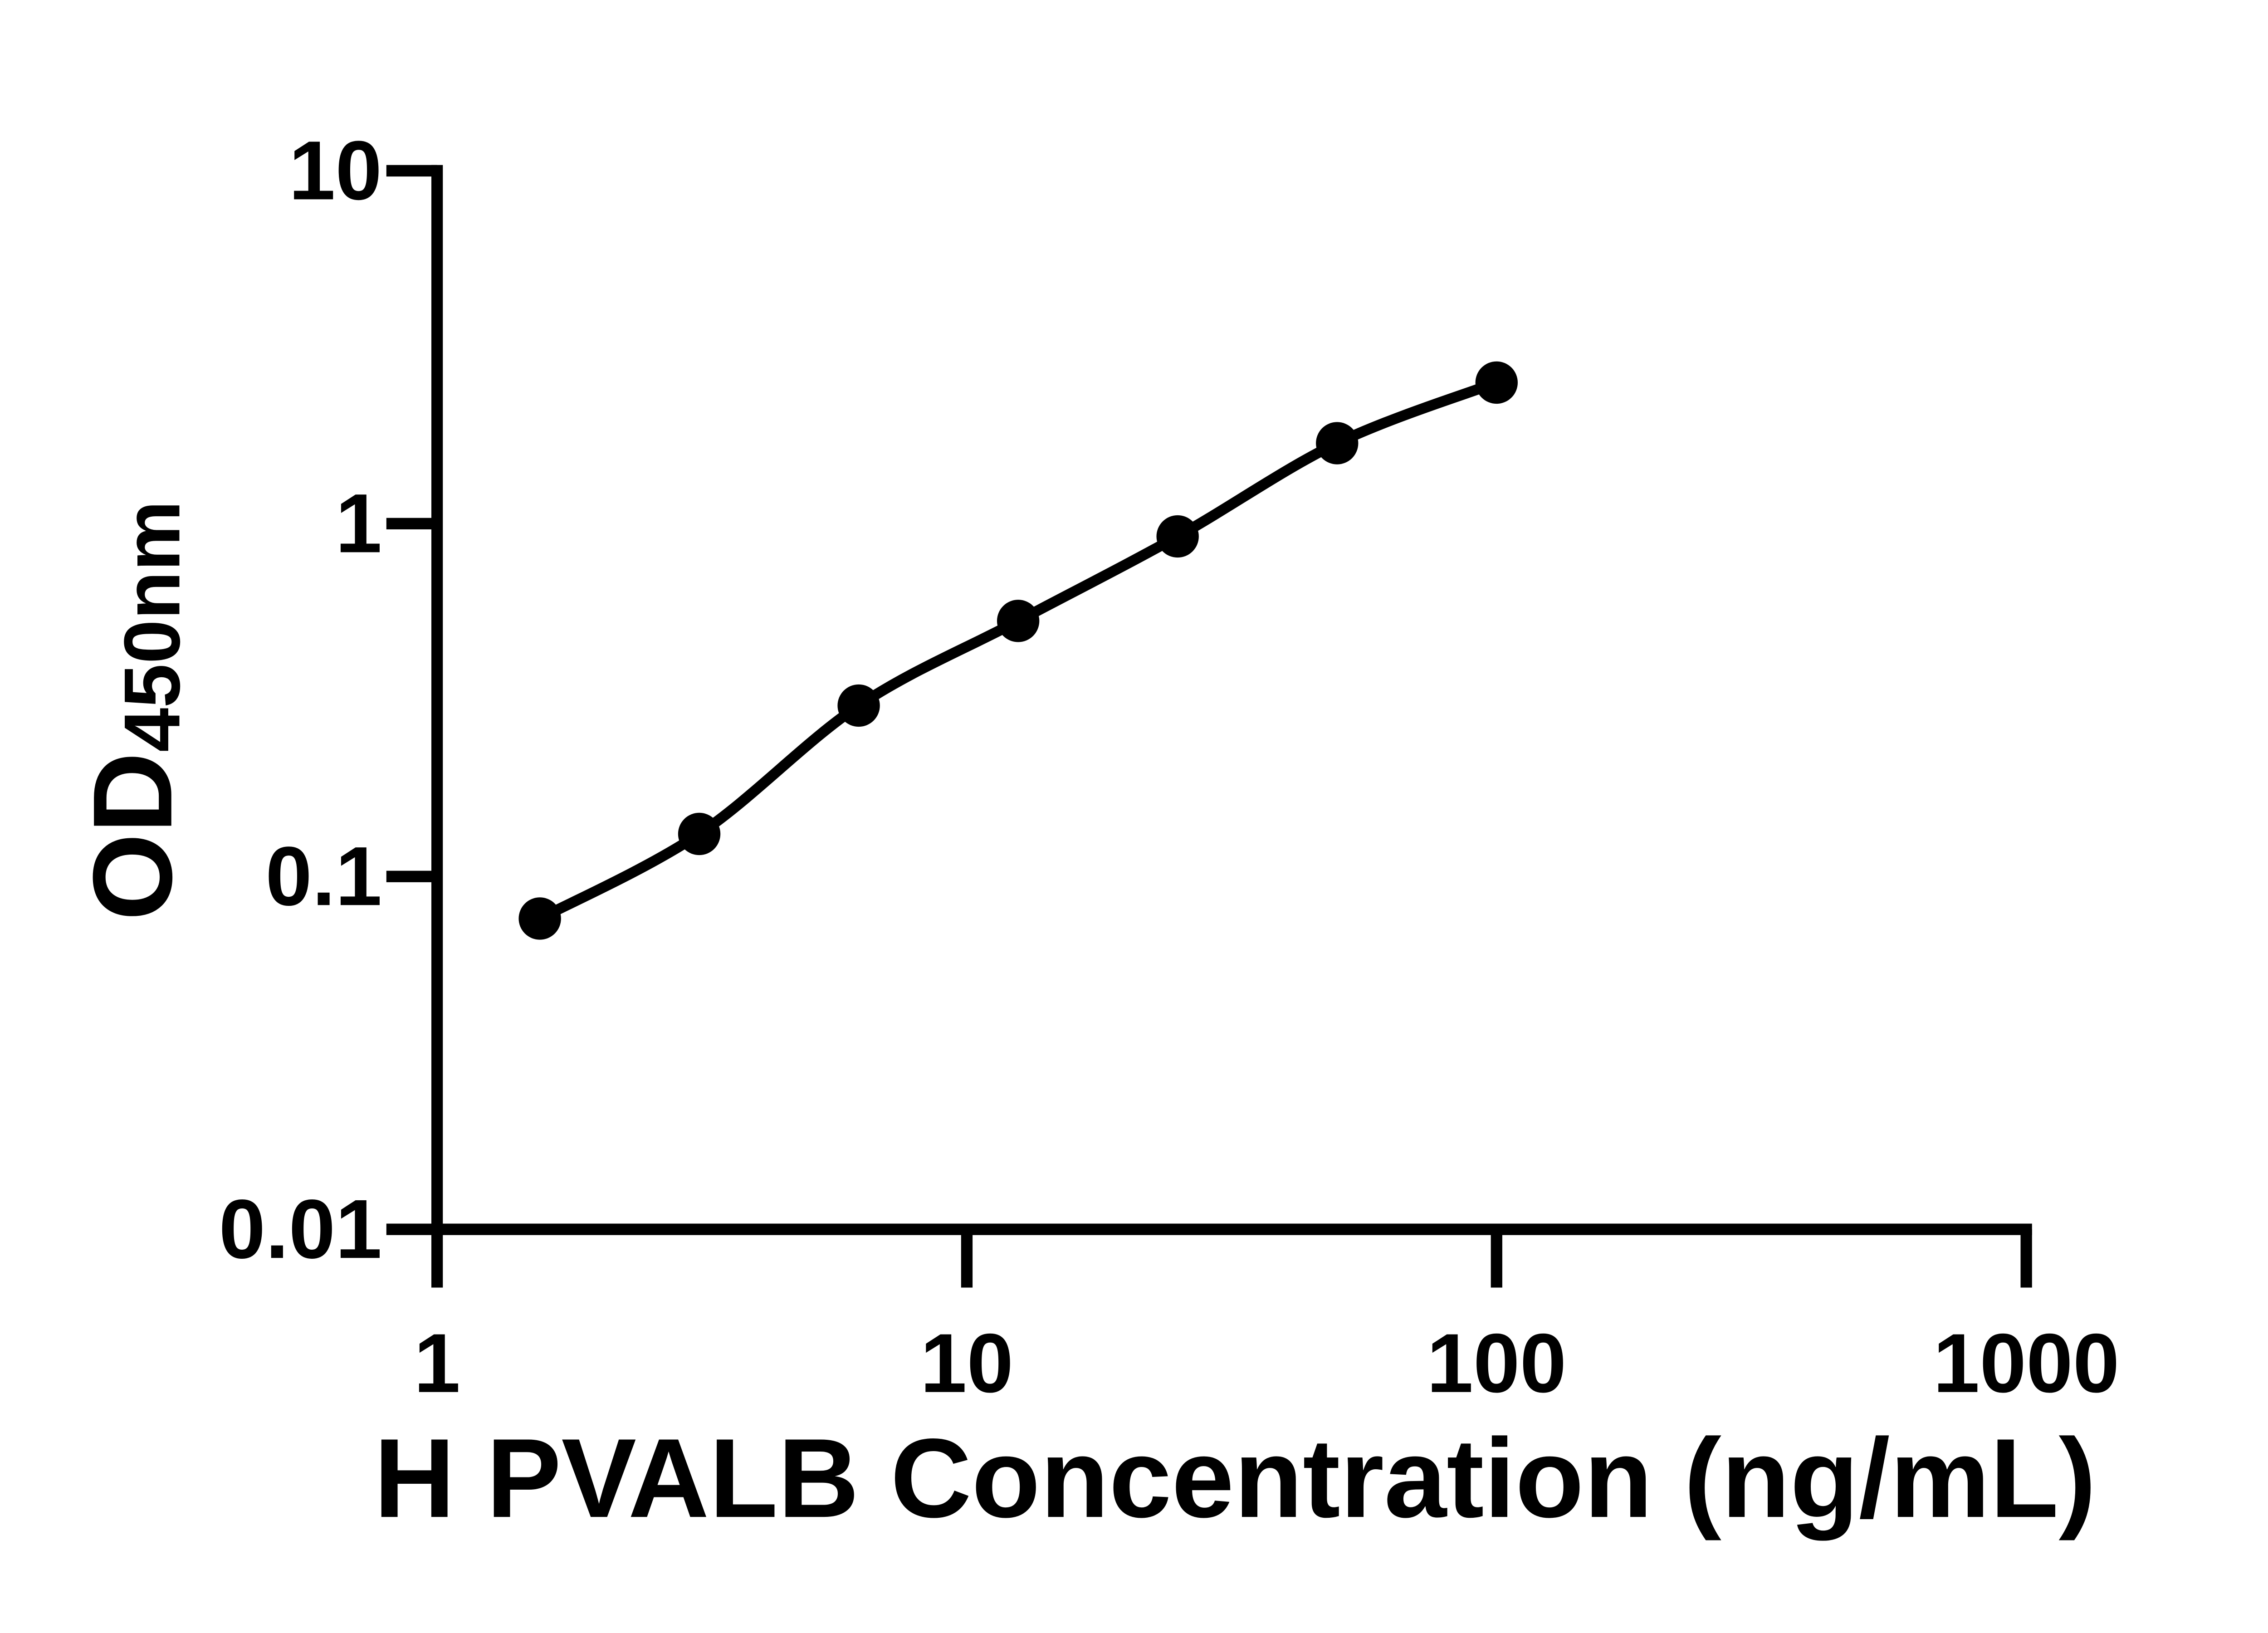  I want to click on y-tick-label: 1, so click(359, 523).